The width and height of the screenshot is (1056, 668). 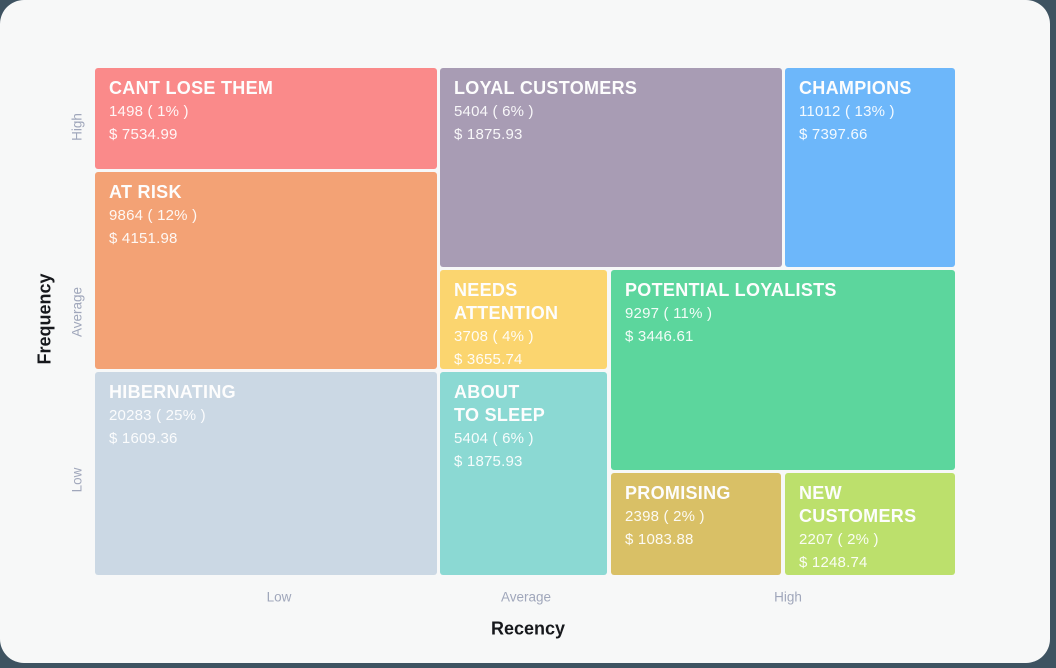 I want to click on segment-count: 2207 ( 2% ), so click(x=839, y=539).